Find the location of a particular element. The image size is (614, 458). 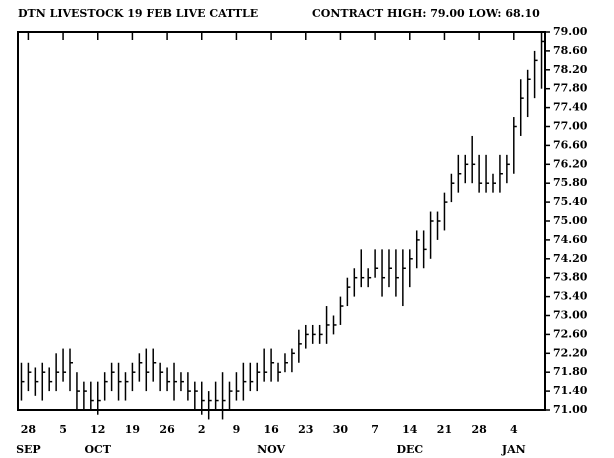

x-tick-label: 30 is located at coordinates (341, 429).